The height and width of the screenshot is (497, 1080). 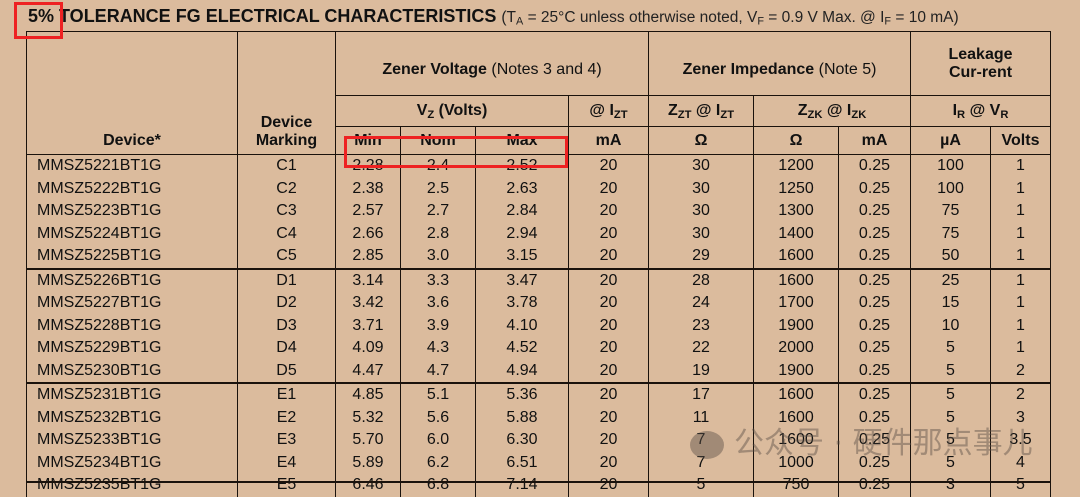 What do you see at coordinates (538, 325) in the screenshot?
I see `table-row: MMSZ5228BT1G D3 3.71 3.9 4.10 20 23 1900 0.25 10 1` at bounding box center [538, 325].